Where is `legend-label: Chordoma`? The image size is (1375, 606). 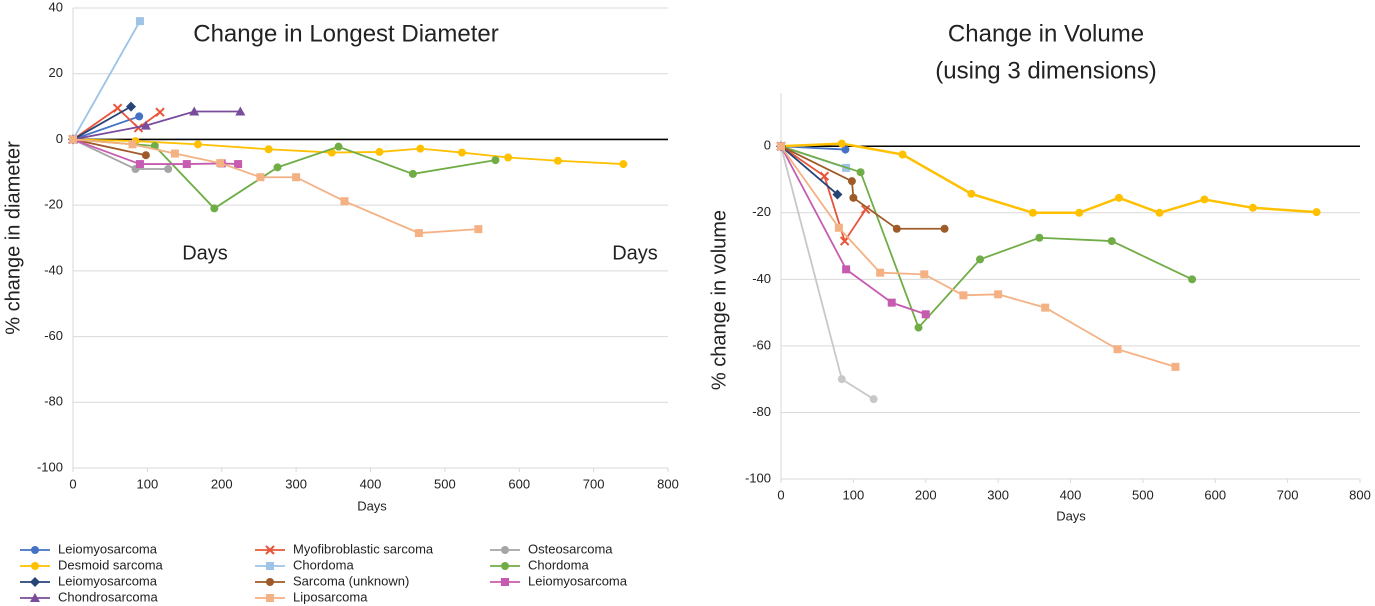 legend-label: Chordoma is located at coordinates (558, 564).